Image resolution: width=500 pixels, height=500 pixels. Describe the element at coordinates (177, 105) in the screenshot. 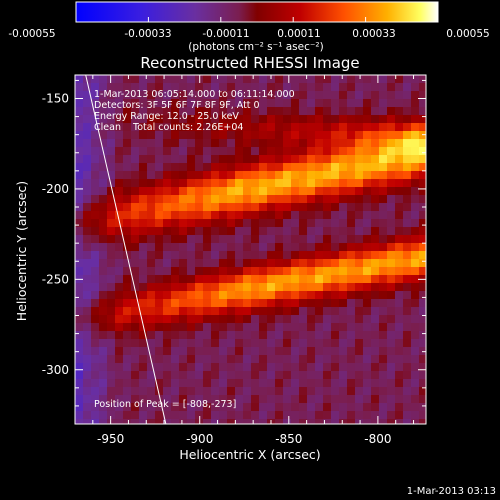

I see `annotation-detectors: Detectors: 3F 5F 6F 7F 8F 9F, Att 0` at that location.